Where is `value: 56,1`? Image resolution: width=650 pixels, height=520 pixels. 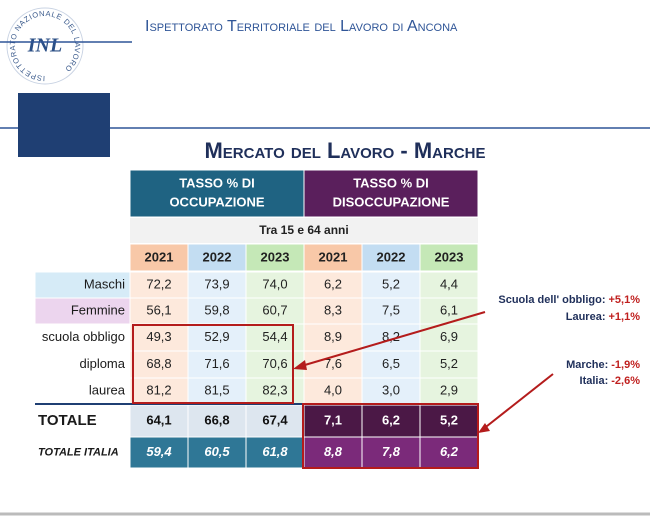
value: 56,1 is located at coordinates (158, 309).